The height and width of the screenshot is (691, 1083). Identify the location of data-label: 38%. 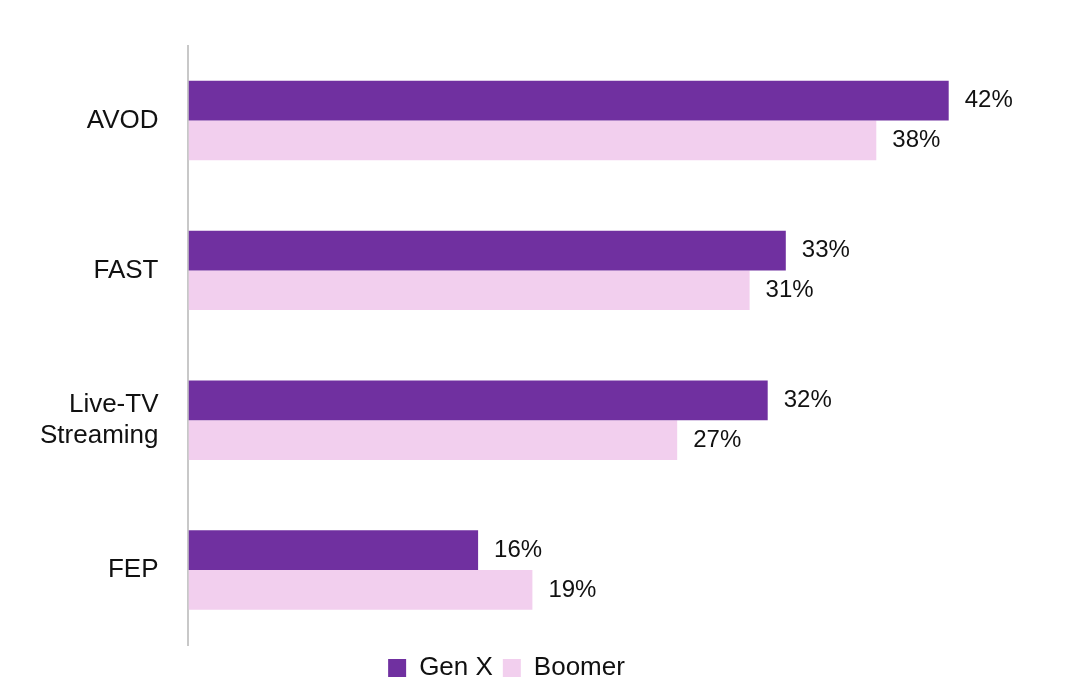
(916, 139).